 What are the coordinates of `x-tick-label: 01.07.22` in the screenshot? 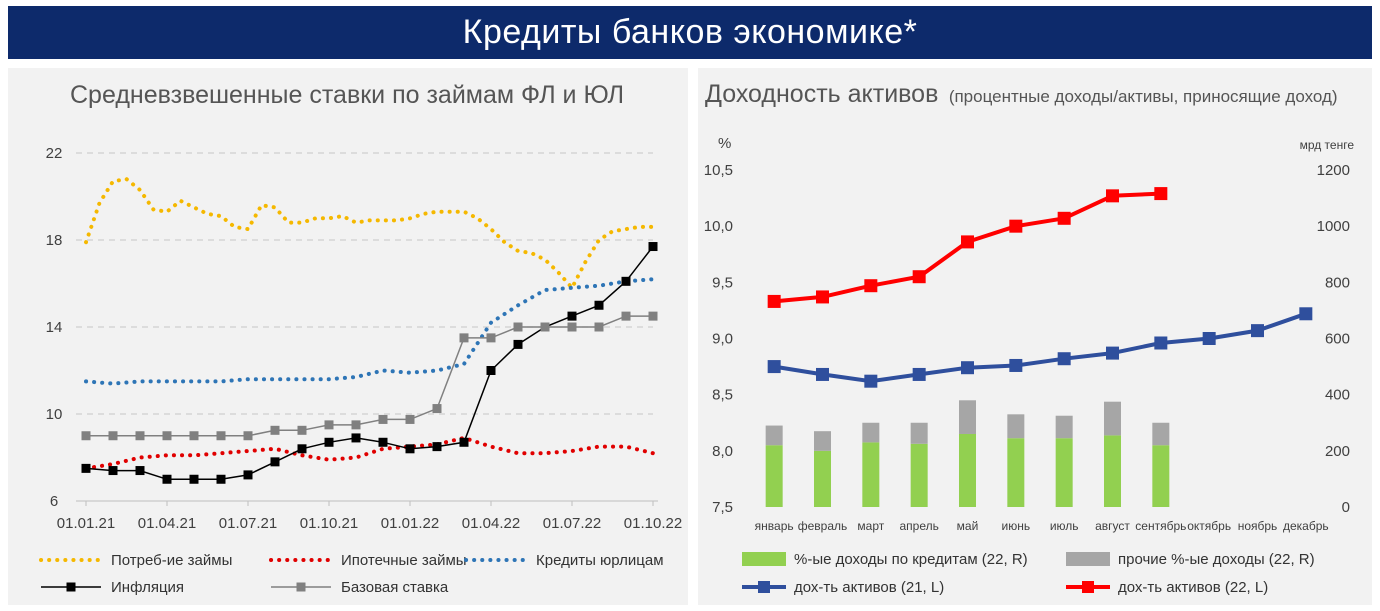 It's located at (572, 523).